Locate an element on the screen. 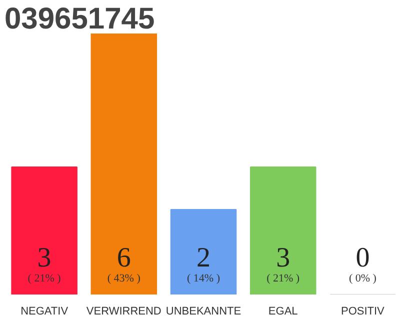  annotation: 2 is located at coordinates (203, 258).